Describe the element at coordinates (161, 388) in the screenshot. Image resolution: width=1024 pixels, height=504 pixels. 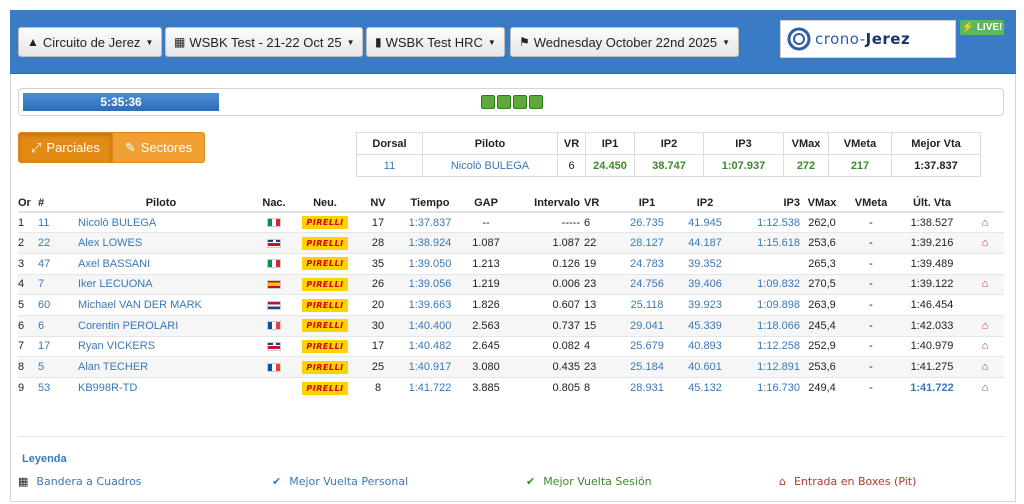
I see `rider-name-cell: KB998R-TD` at that location.